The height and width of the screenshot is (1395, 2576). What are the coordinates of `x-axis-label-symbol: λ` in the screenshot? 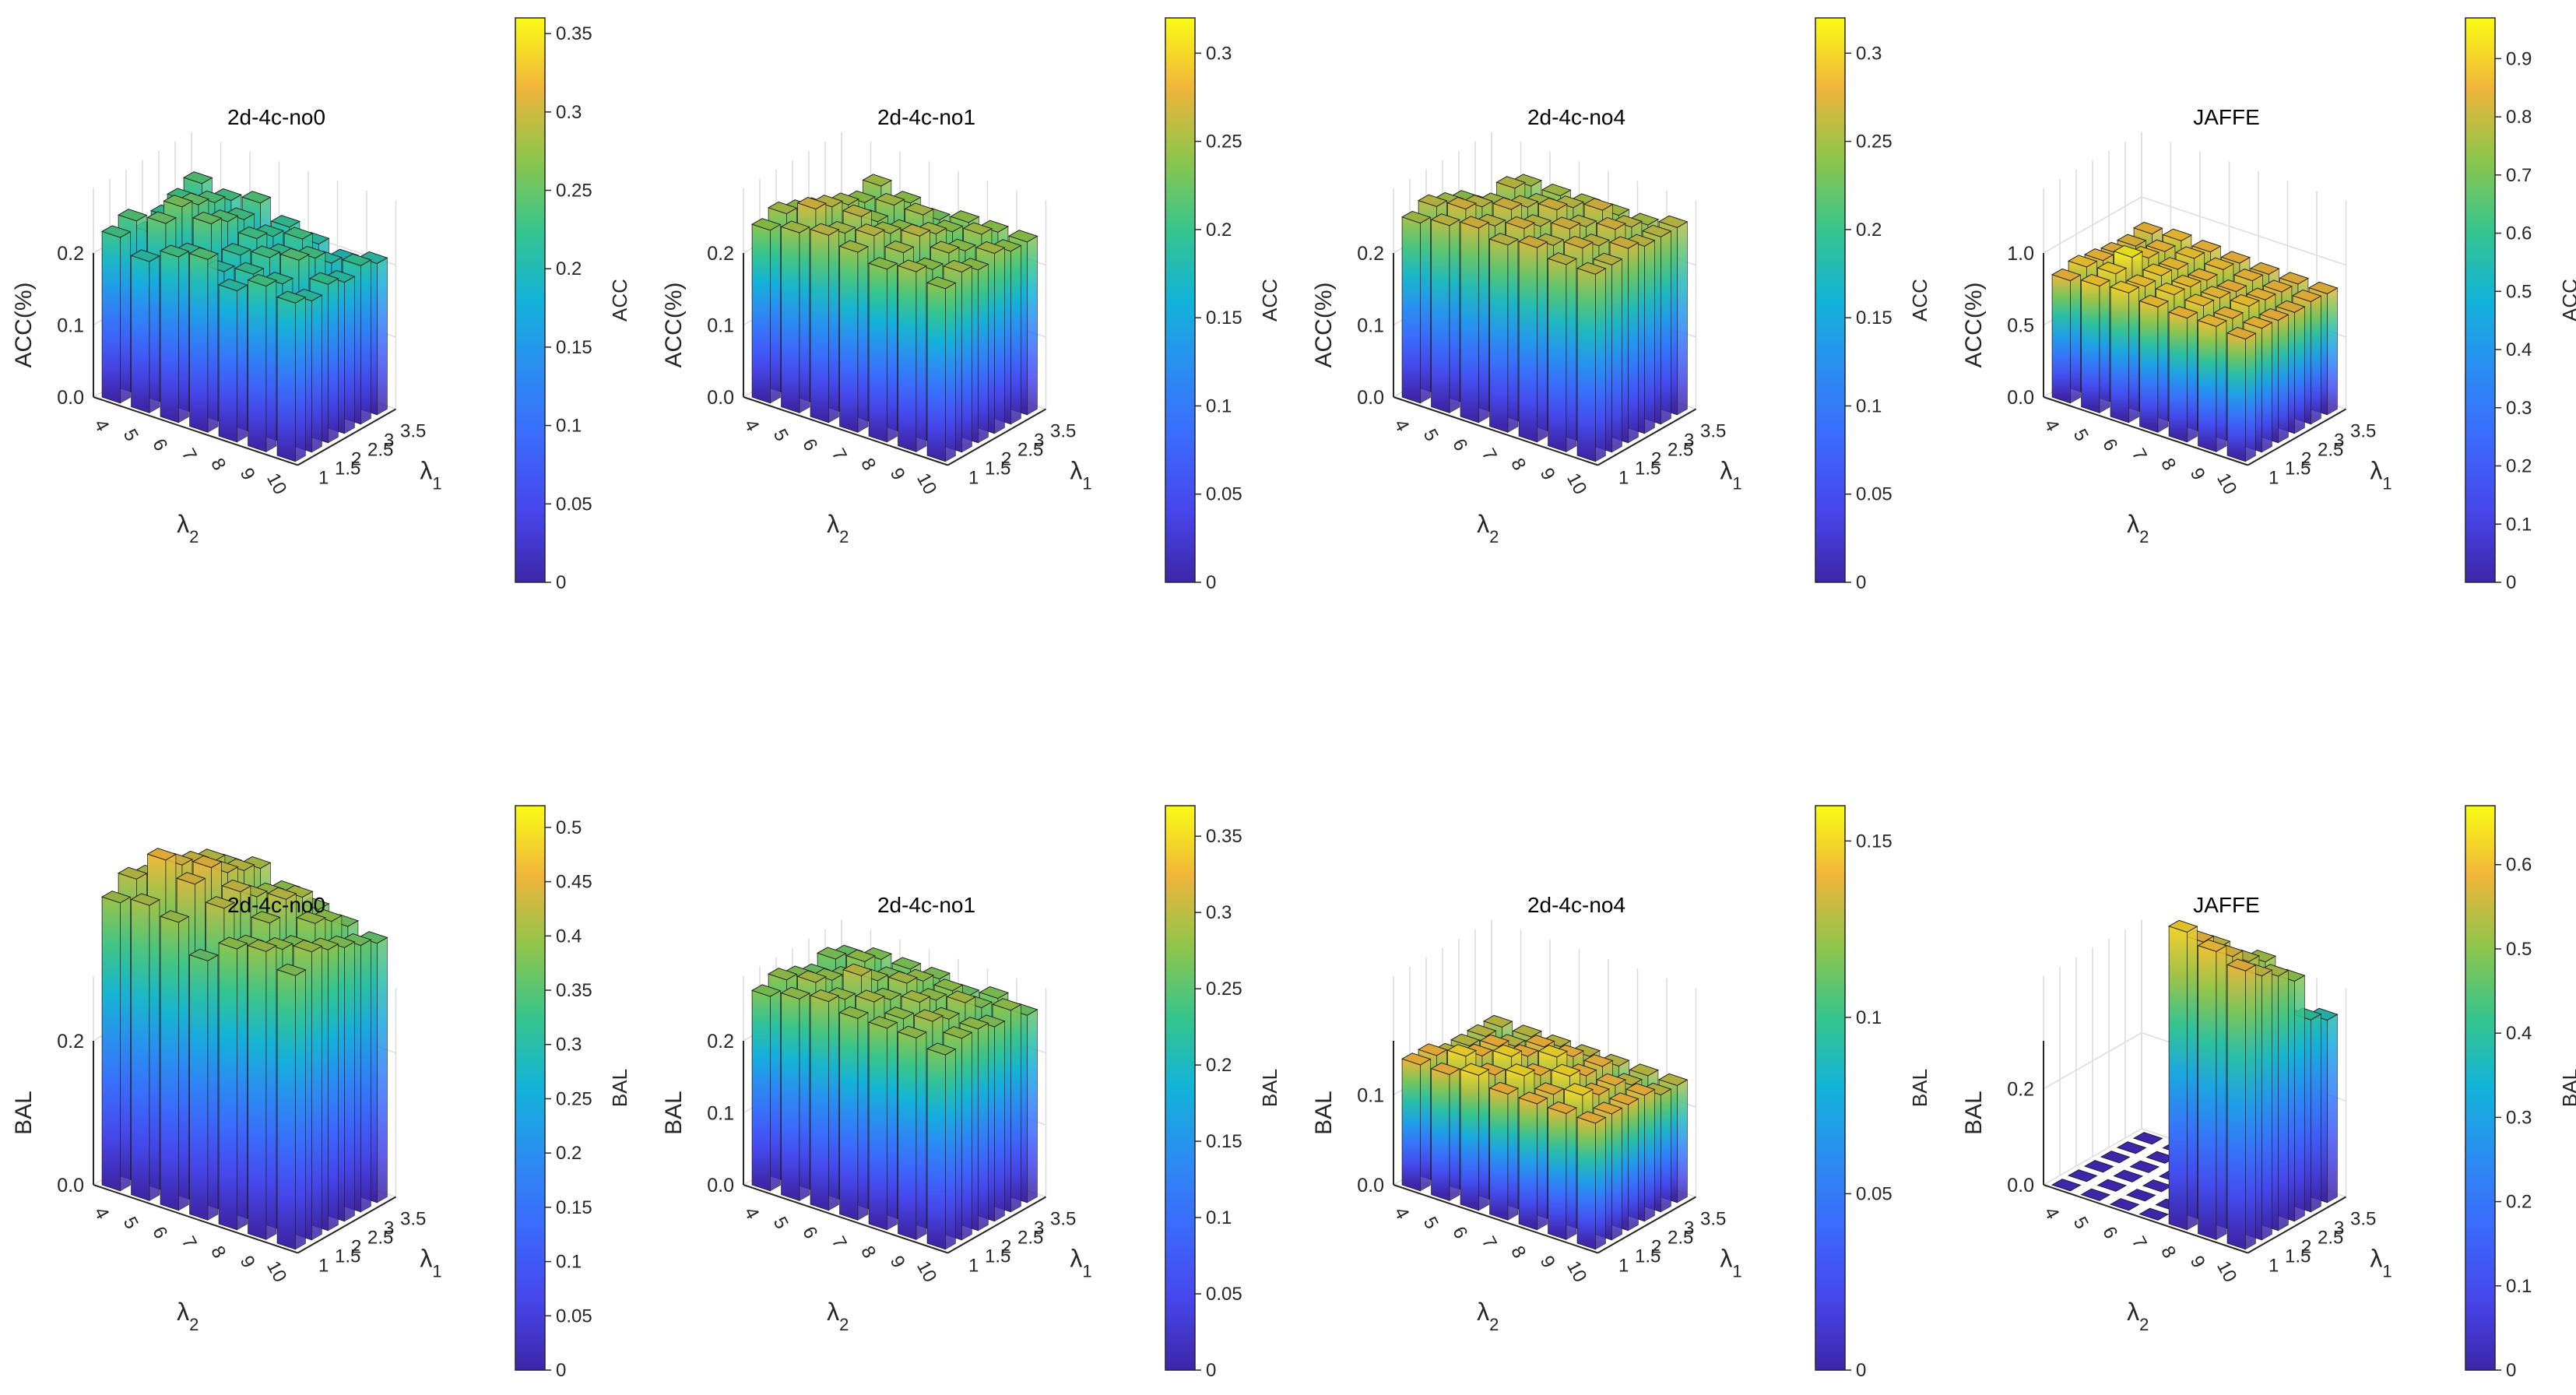 It's located at (2133, 524).